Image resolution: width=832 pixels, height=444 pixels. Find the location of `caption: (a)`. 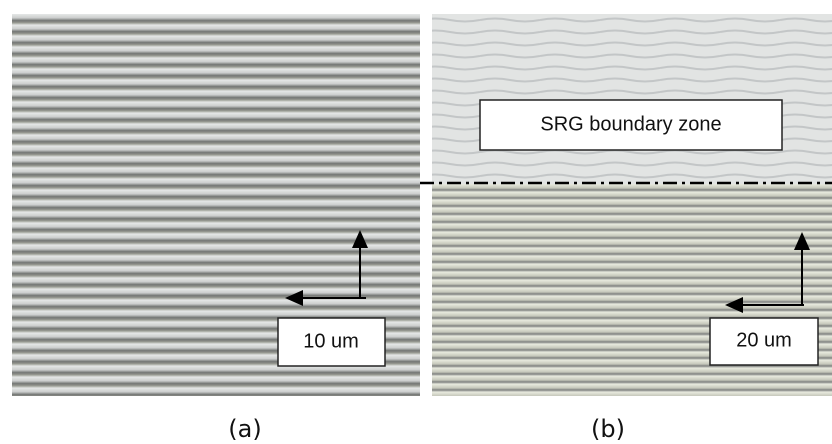

caption: (a) is located at coordinates (244, 429).